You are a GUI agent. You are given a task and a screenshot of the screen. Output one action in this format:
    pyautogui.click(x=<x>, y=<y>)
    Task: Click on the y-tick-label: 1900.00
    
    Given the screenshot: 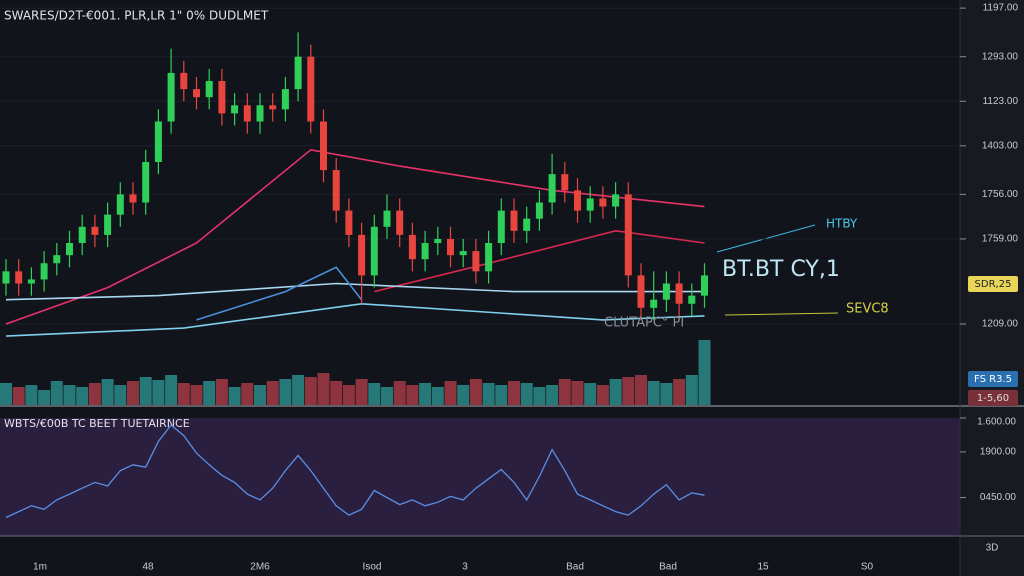 What is the action you would take?
    pyautogui.click(x=998, y=452)
    